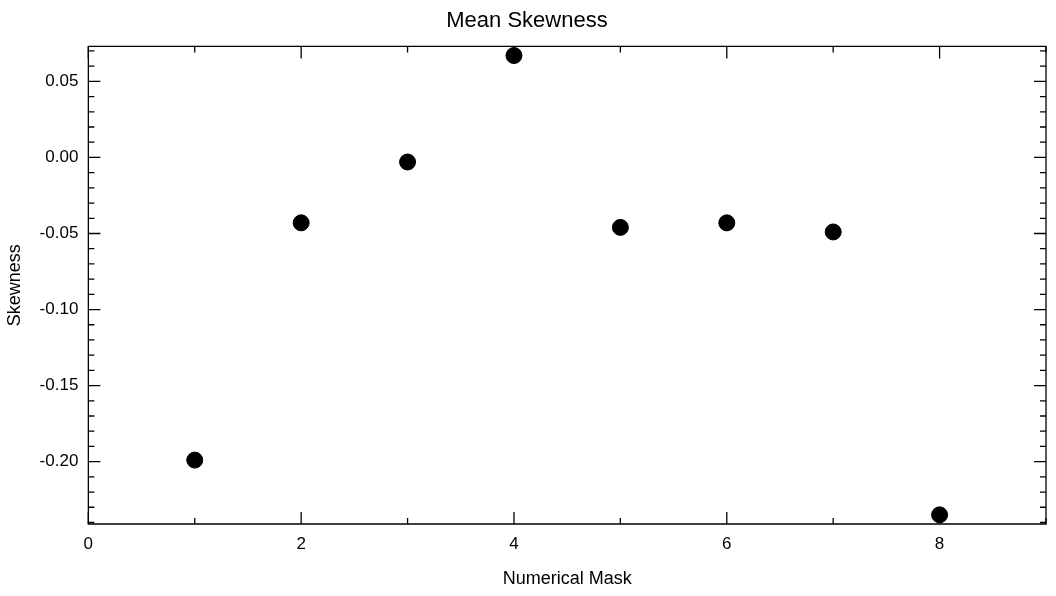 The image size is (1056, 596). I want to click on y-tick-label: 0.00, so click(62, 157).